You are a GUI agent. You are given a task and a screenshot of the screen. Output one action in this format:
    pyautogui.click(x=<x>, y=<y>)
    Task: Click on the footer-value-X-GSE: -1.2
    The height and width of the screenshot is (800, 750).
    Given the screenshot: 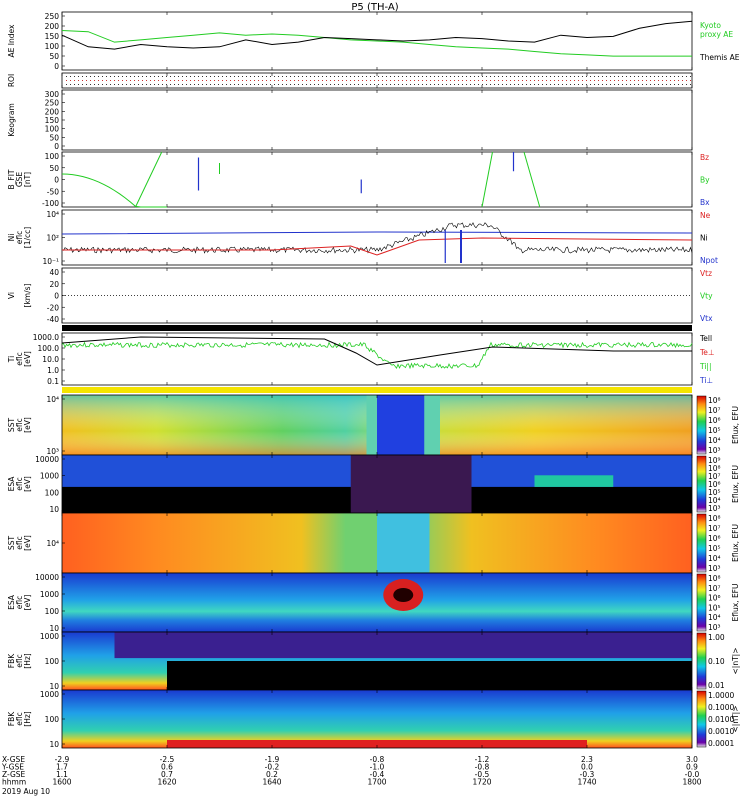 What is the action you would take?
    pyautogui.click(x=482, y=759)
    